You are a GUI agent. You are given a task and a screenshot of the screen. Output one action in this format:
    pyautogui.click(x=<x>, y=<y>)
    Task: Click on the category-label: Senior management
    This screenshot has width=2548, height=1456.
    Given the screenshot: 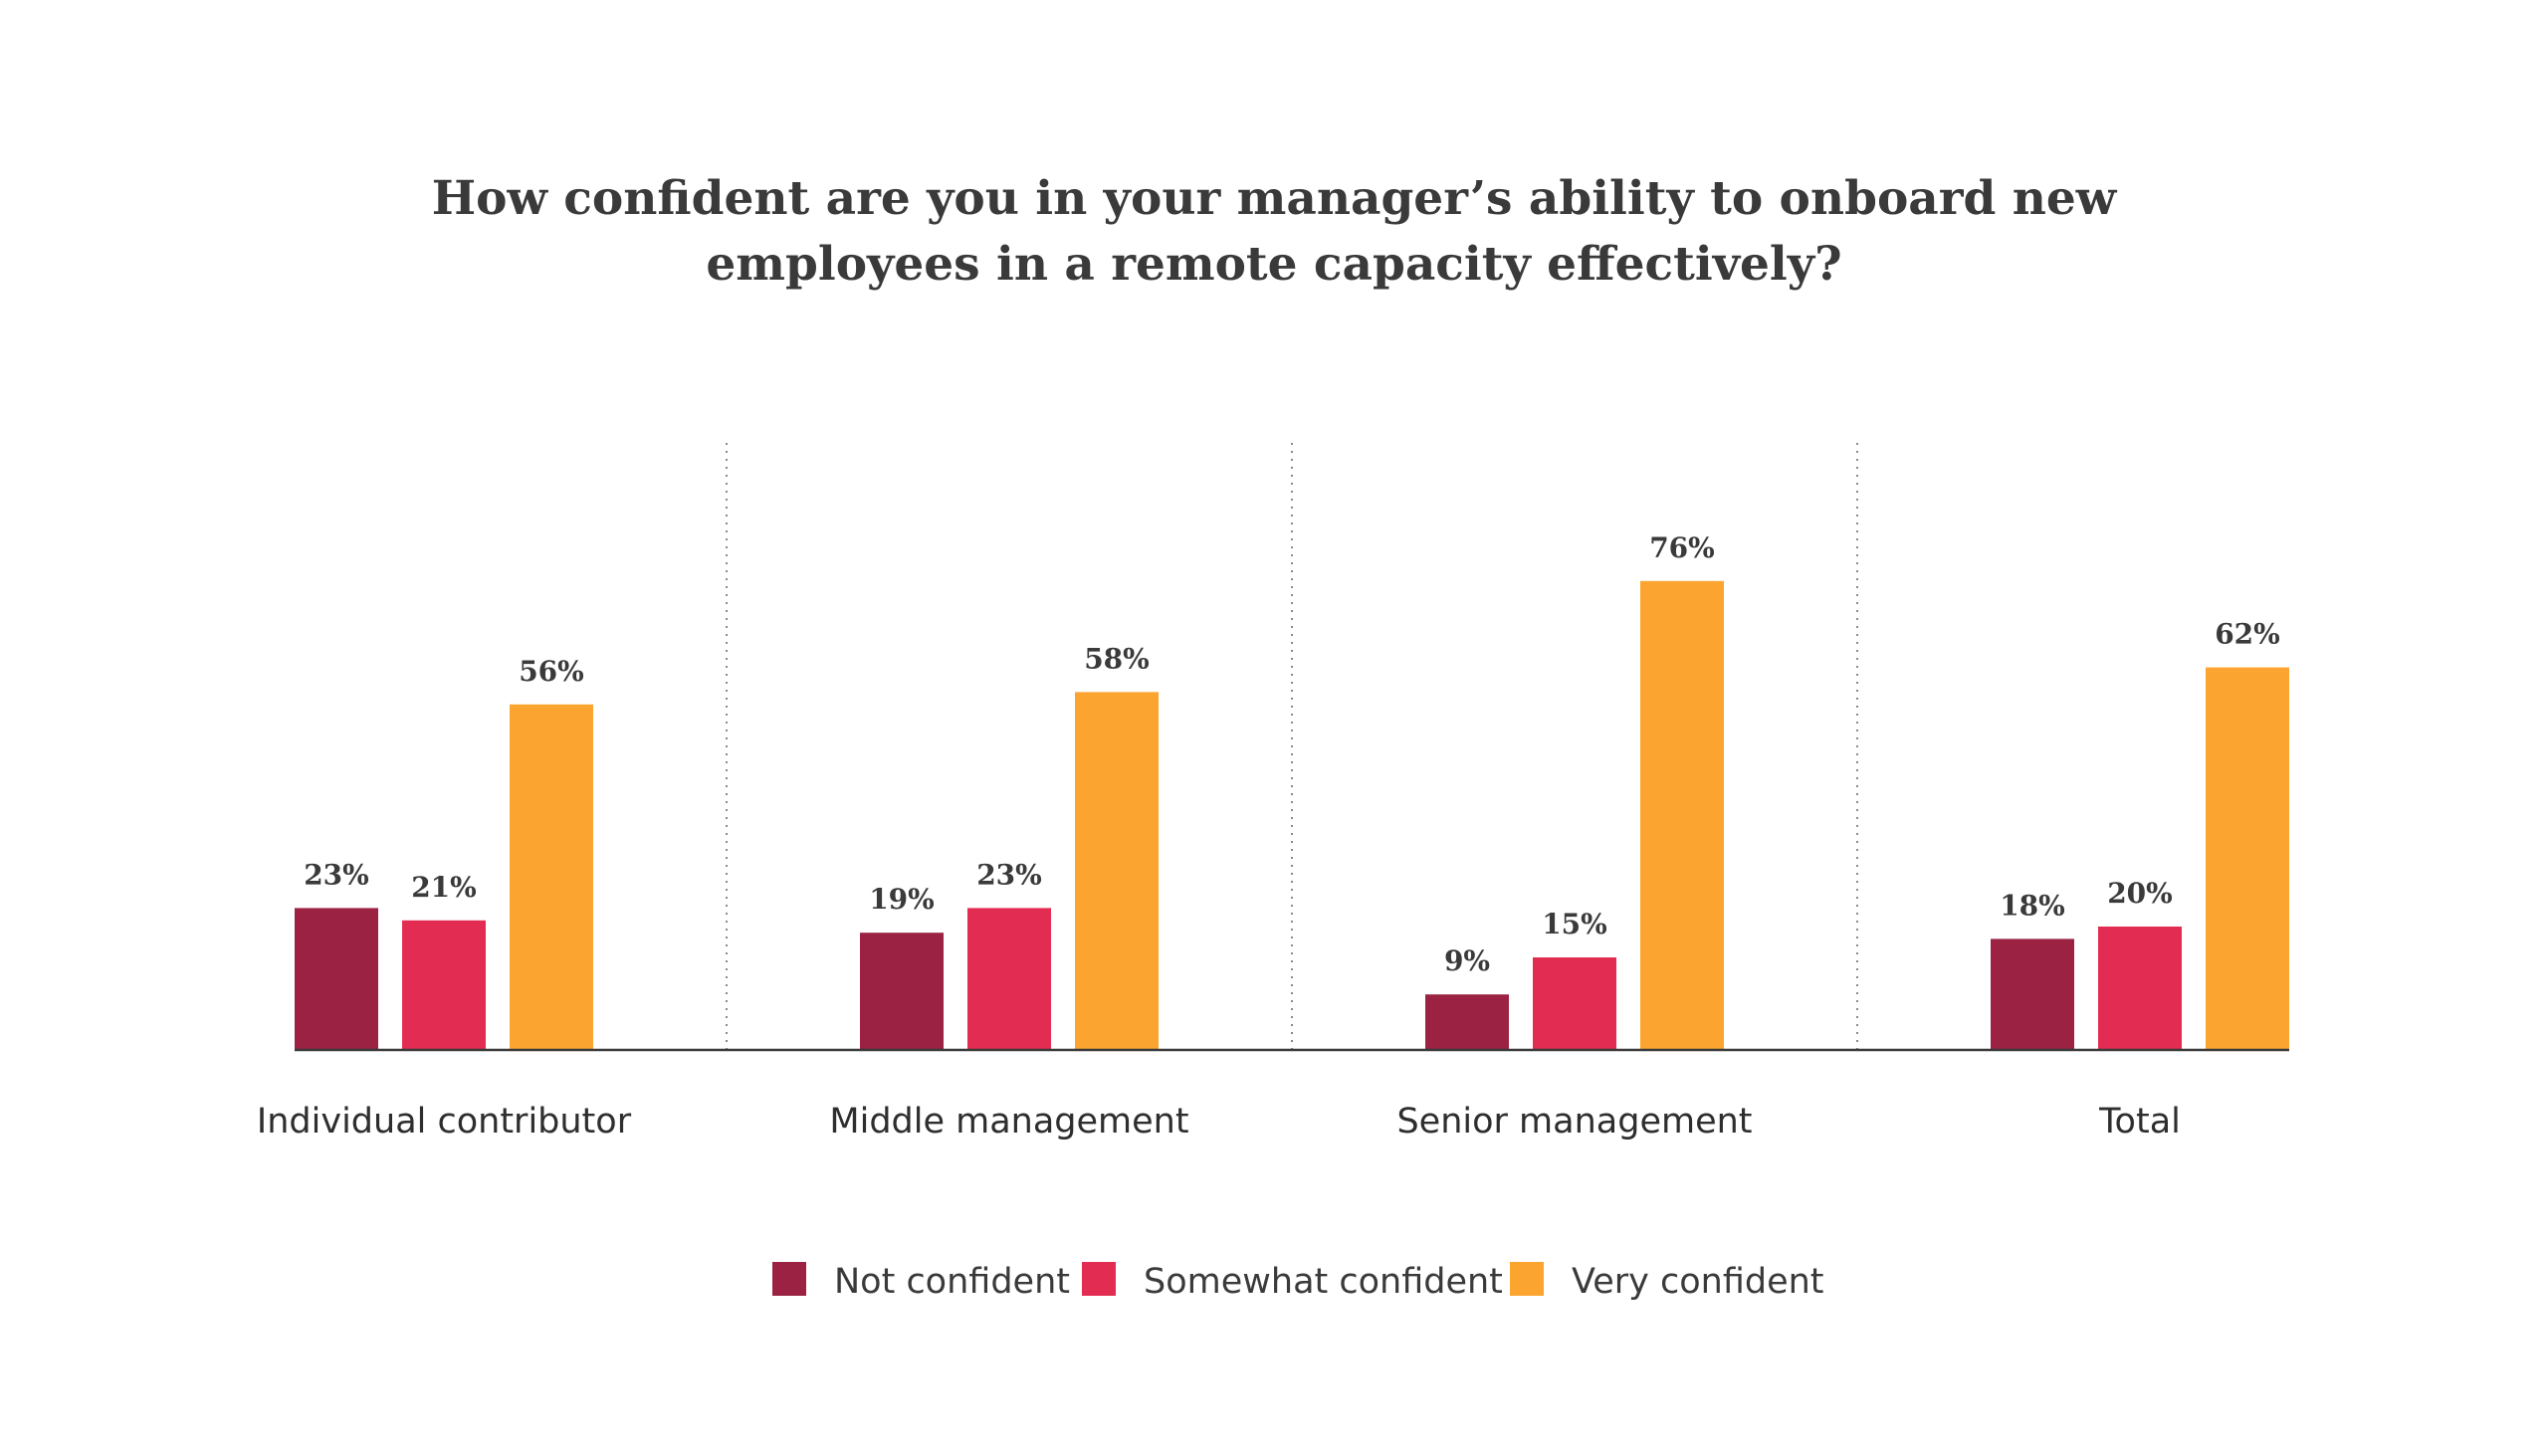 What is the action you would take?
    pyautogui.click(x=1574, y=1122)
    